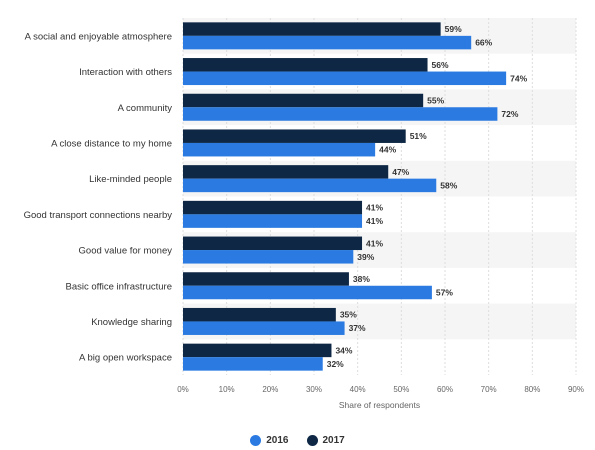 This screenshot has width=595, height=450. I want to click on data-label-2016: 72%, so click(509, 114).